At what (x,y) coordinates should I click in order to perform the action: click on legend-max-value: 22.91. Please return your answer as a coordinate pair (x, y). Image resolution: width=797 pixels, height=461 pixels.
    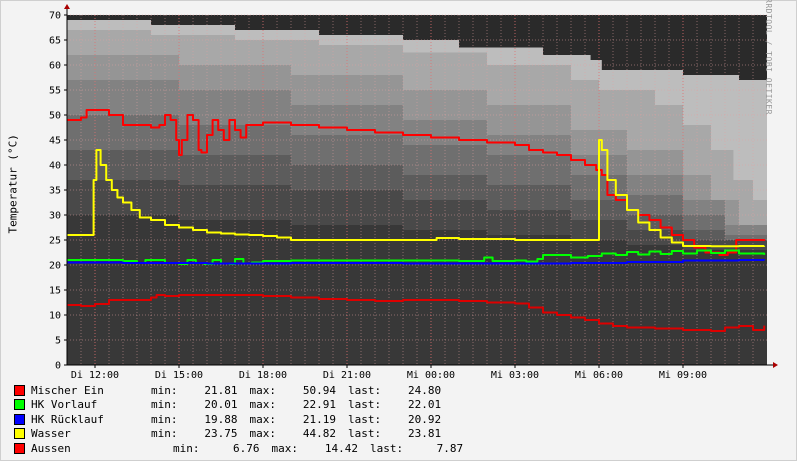
    Looking at the image, I should click on (319, 405).